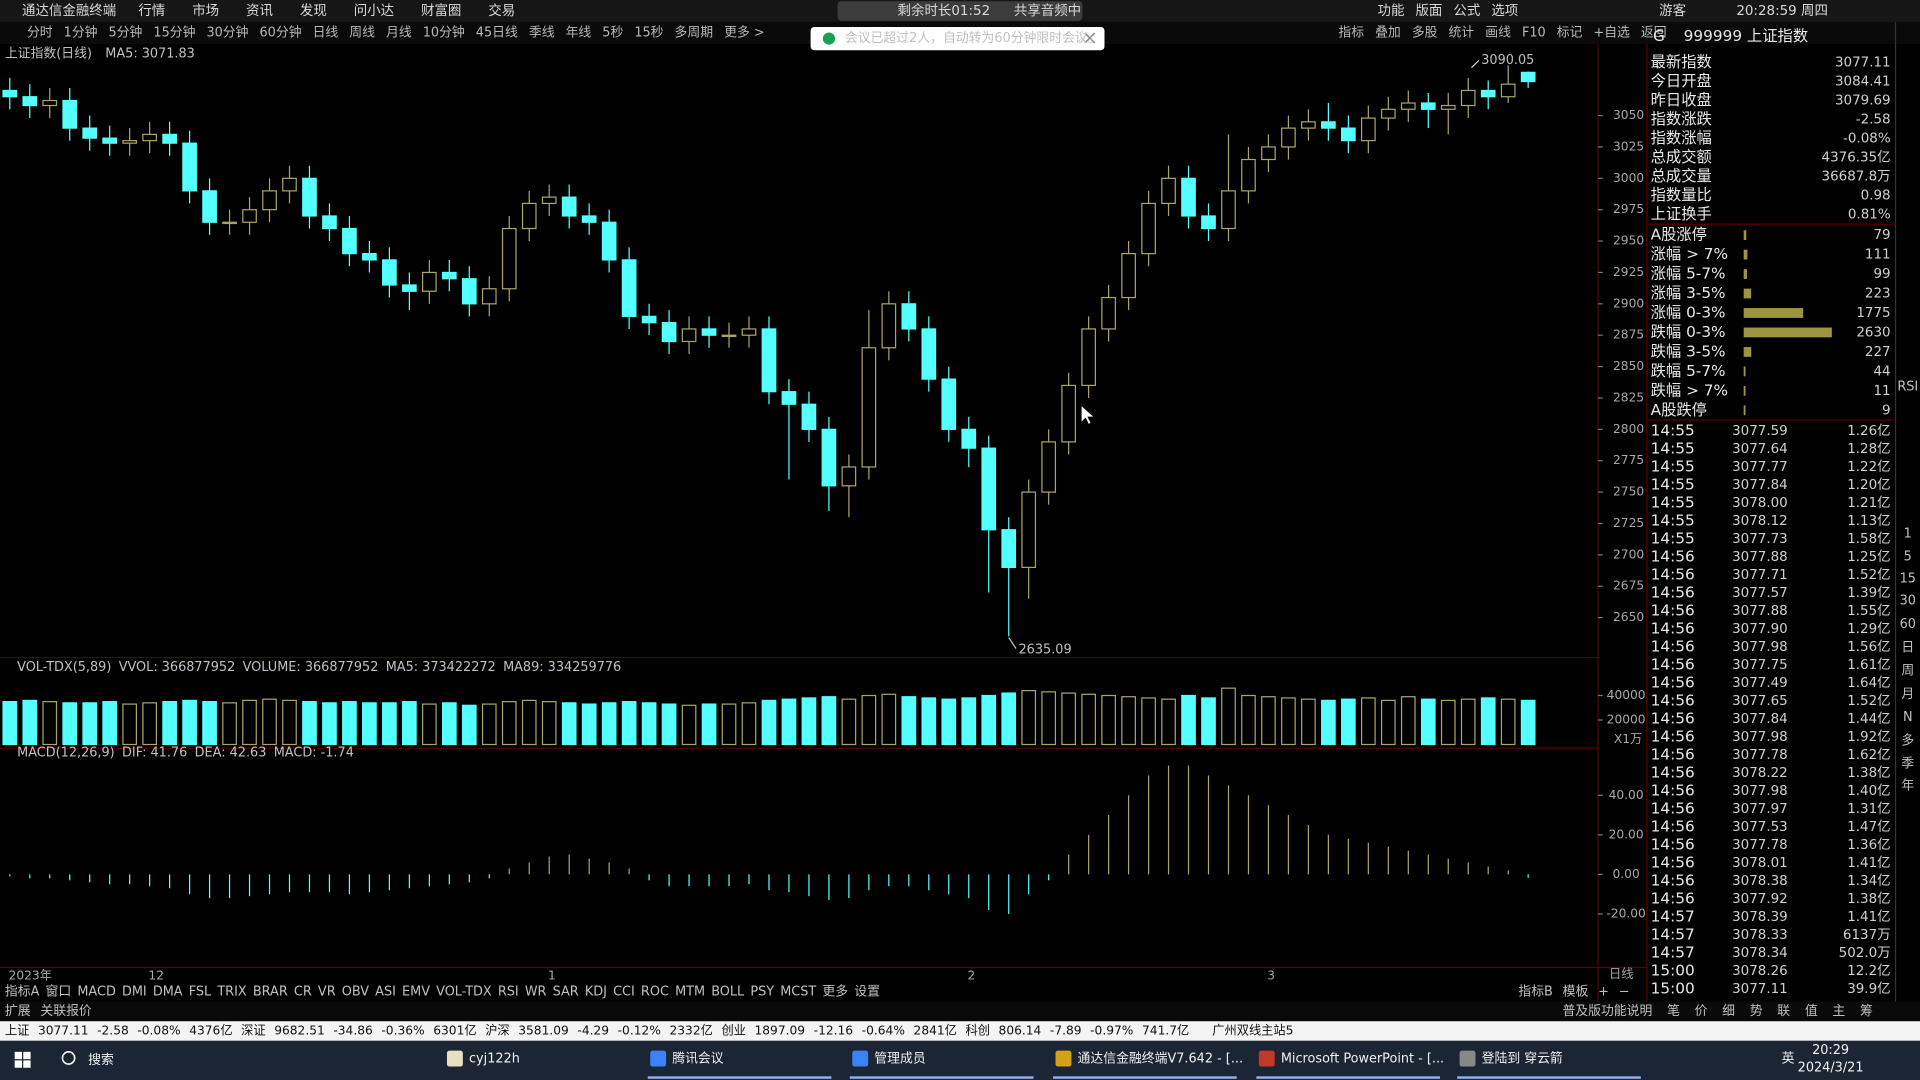 The width and height of the screenshot is (1920, 1080). Describe the element at coordinates (205, 10) in the screenshot. I see `menu-item: 市场` at that location.